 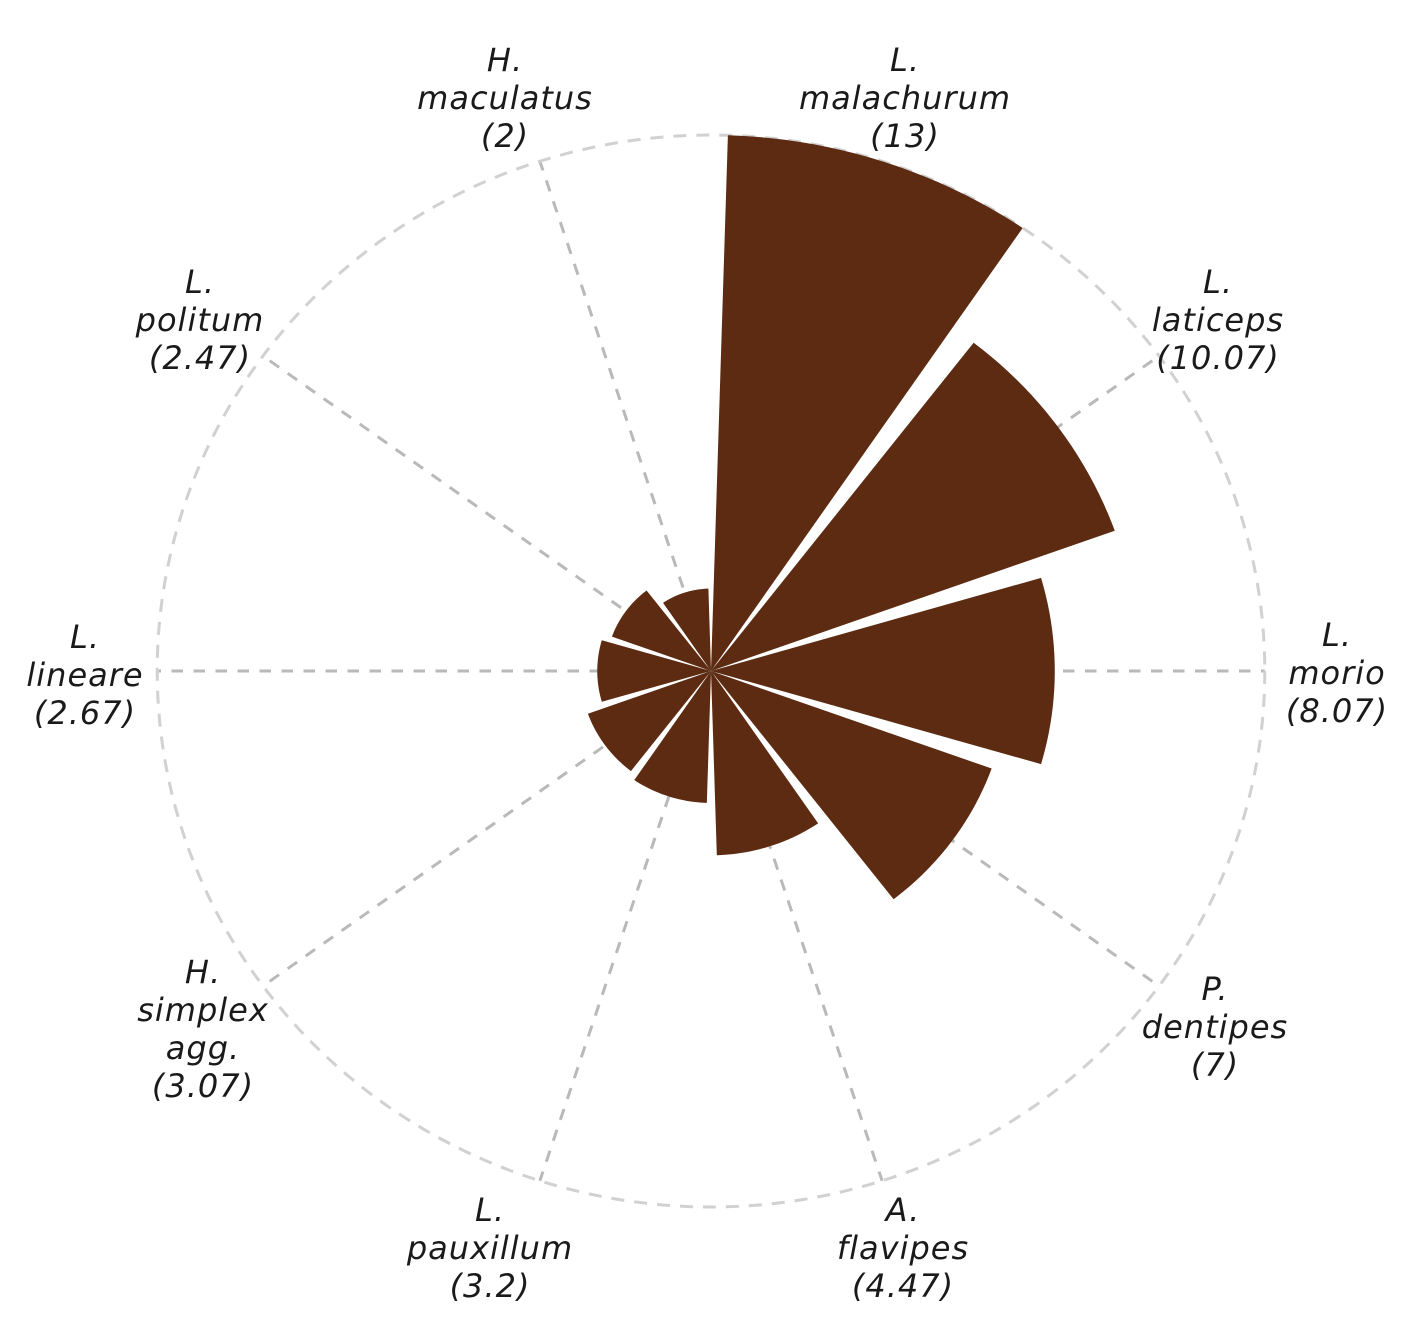 I want to click on category-label-lineare: L. lineare (2.67), so click(x=84, y=675).